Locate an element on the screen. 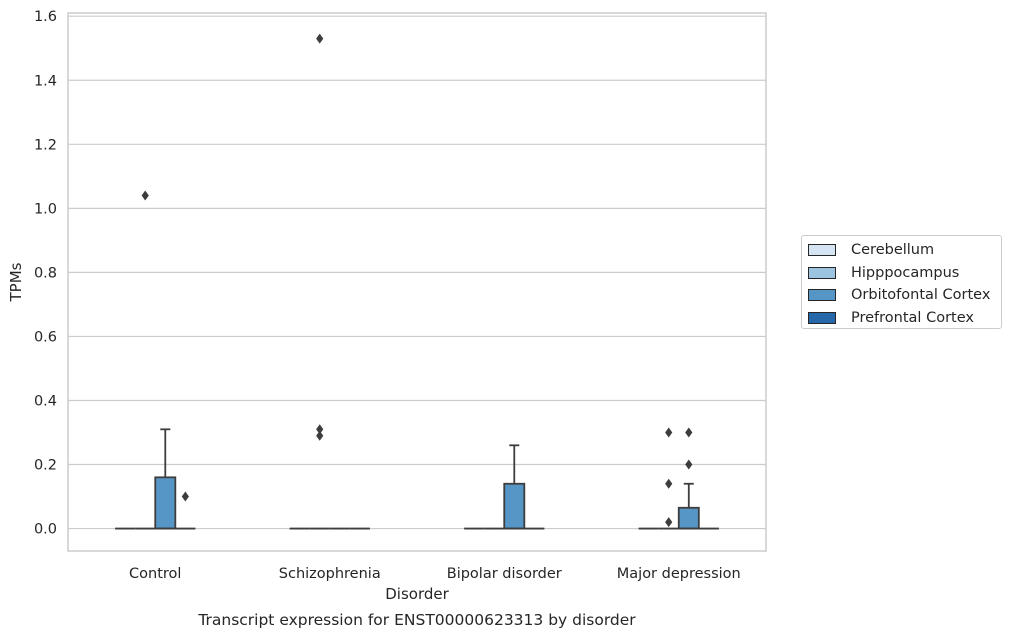 The height and width of the screenshot is (638, 1014). y-axis: 0.0 0.2 0.4 0.6 0.8 1.0 1.2 1.4 1.6 is located at coordinates (45, 273).